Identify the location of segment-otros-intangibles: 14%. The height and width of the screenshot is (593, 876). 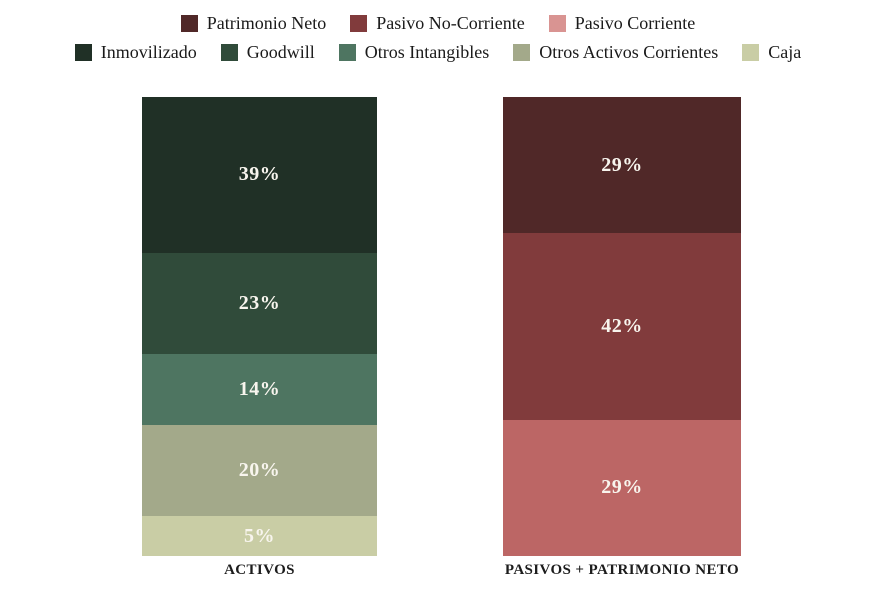
(259, 389).